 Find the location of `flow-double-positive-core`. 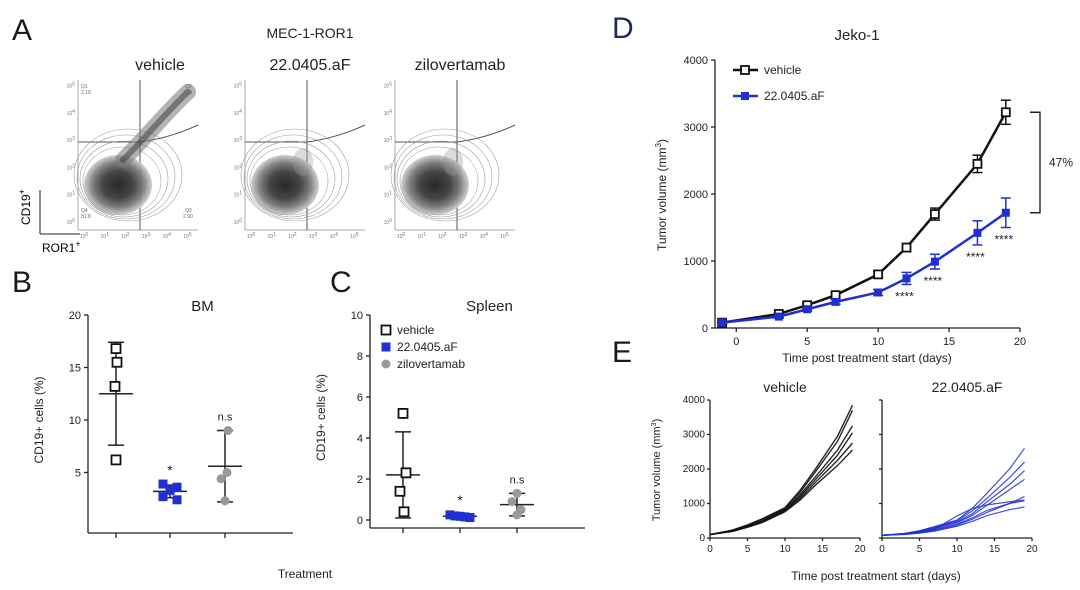

flow-double-positive-core is located at coordinates (155, 126).